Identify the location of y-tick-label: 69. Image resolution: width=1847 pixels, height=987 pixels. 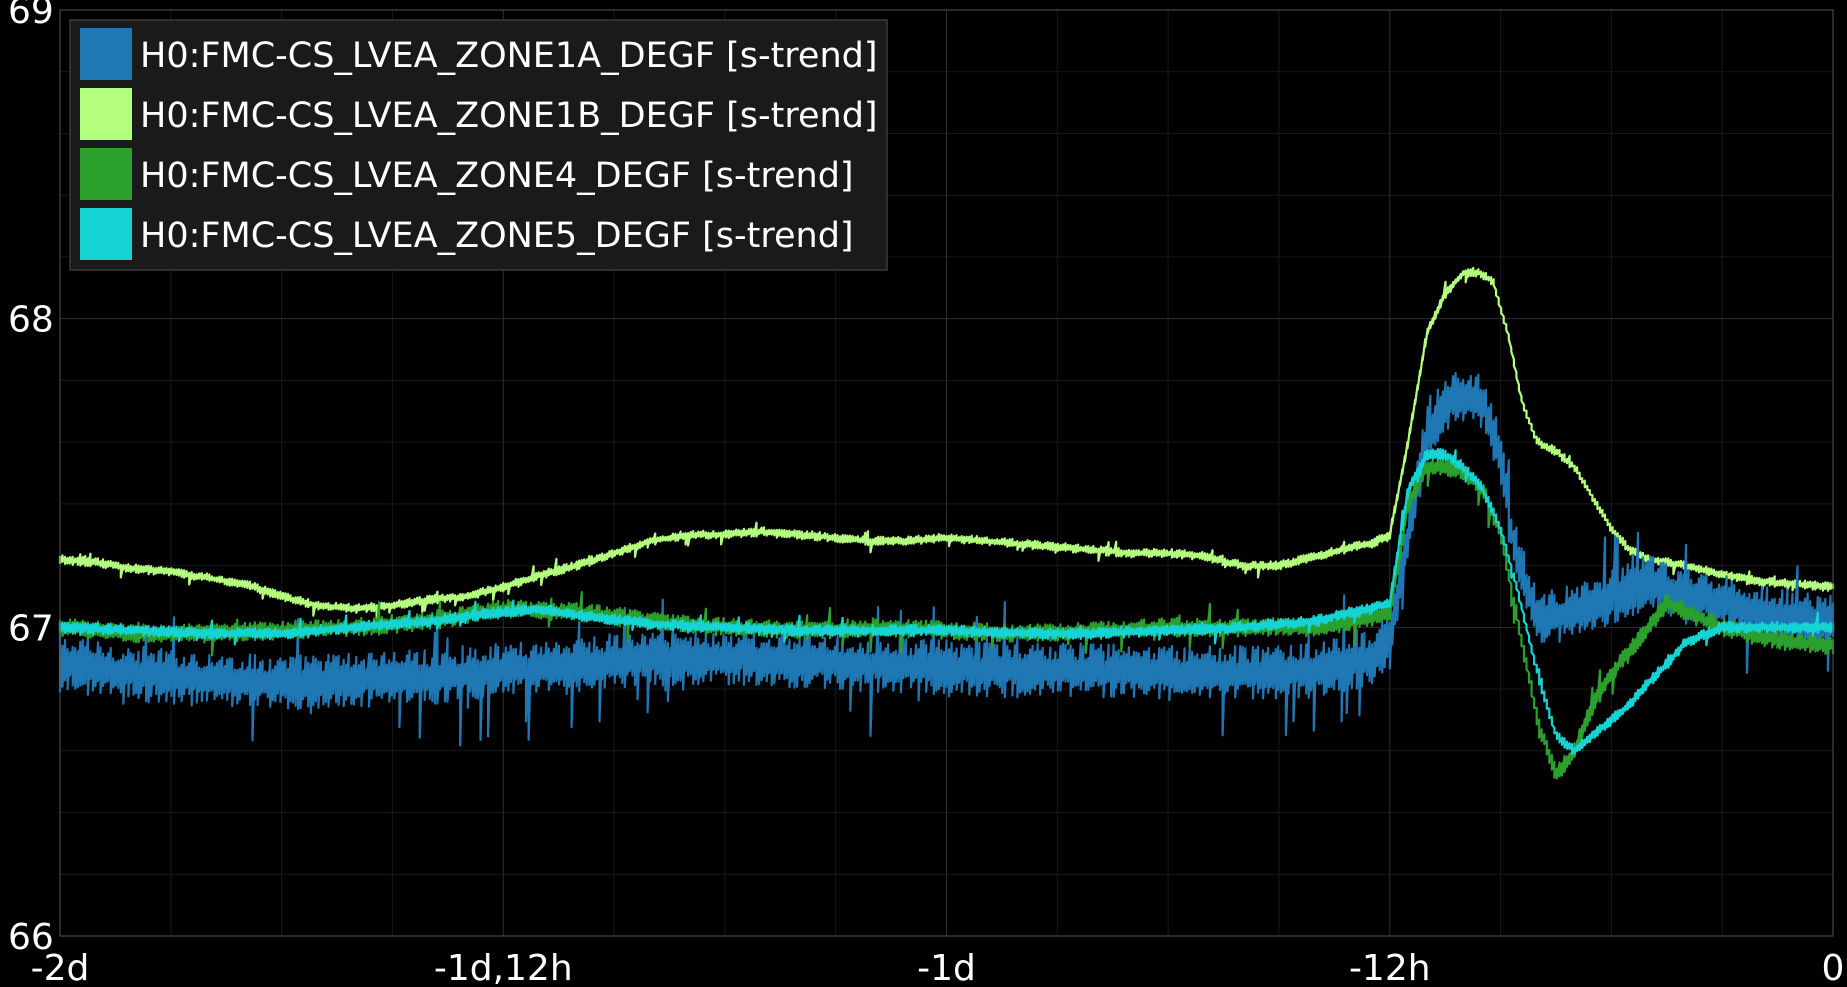
(31, 16).